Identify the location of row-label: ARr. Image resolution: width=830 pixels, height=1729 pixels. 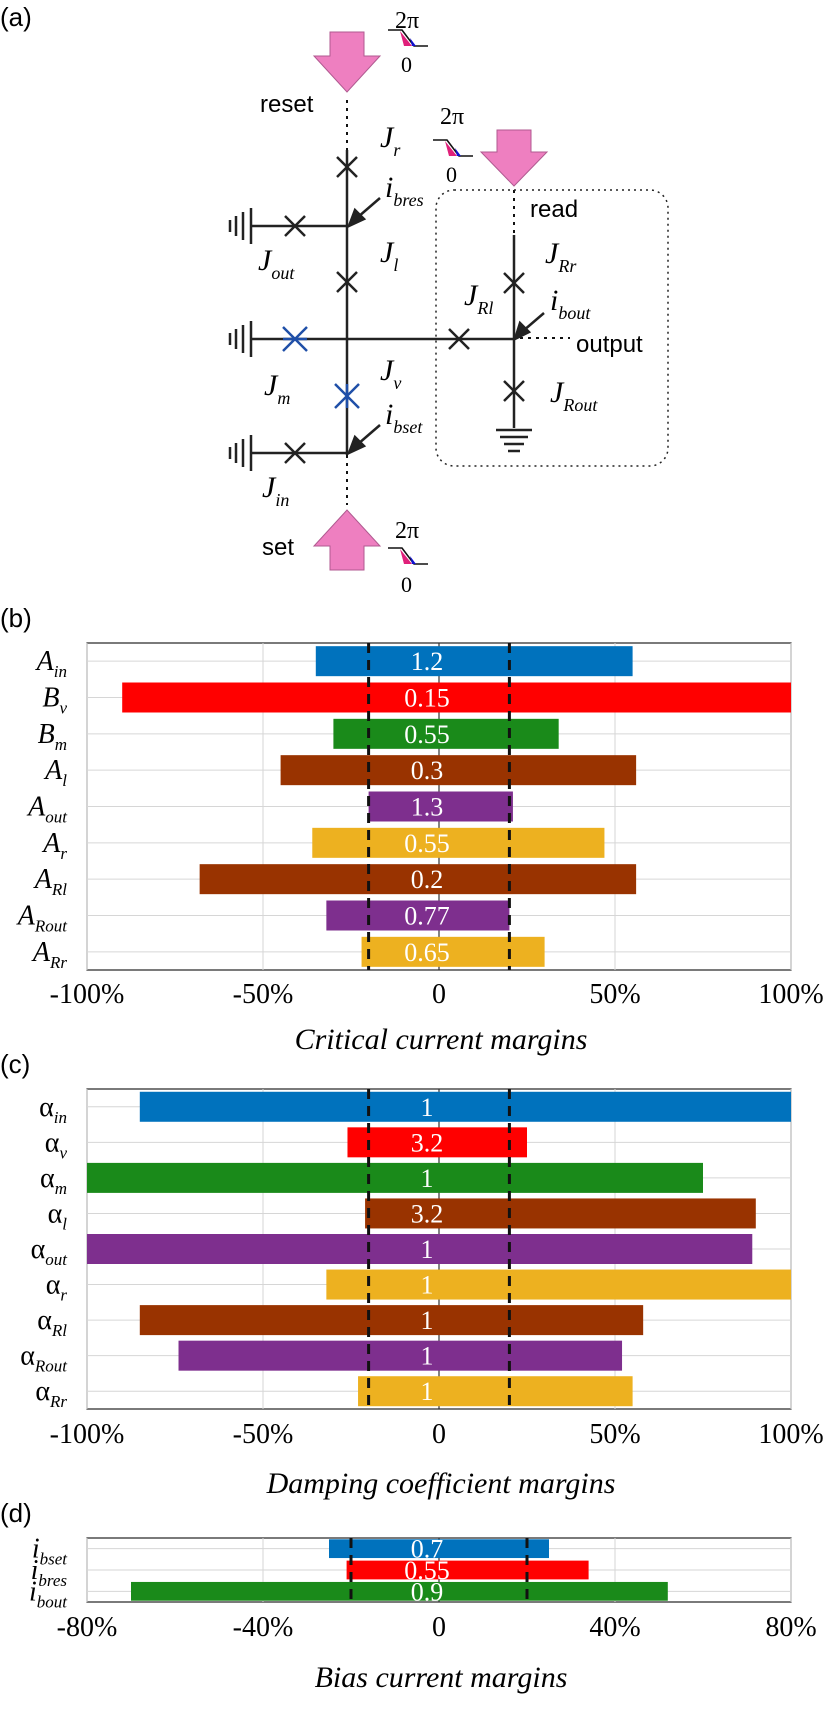
(49, 954).